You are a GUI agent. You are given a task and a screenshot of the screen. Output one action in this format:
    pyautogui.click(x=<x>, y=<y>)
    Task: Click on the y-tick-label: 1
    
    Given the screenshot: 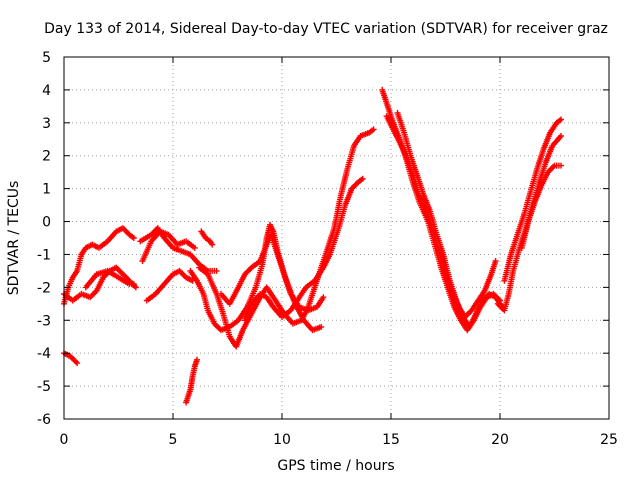 What is the action you would take?
    pyautogui.click(x=46, y=190)
    